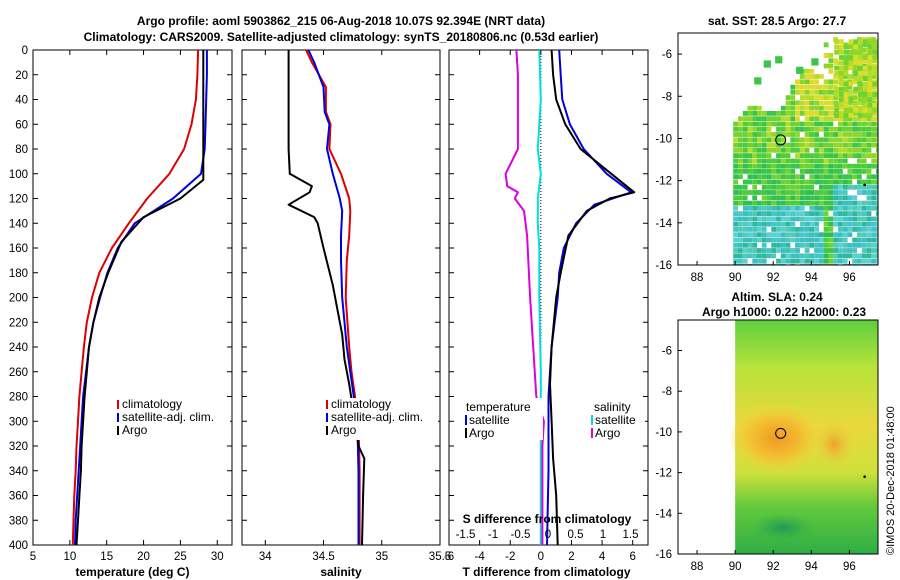 The image size is (900, 580). What do you see at coordinates (767, 446) in the screenshot?
I see `sla-map: 88 90 92 94 96 -6 -8 -10 -12 -14 -16` at bounding box center [767, 446].